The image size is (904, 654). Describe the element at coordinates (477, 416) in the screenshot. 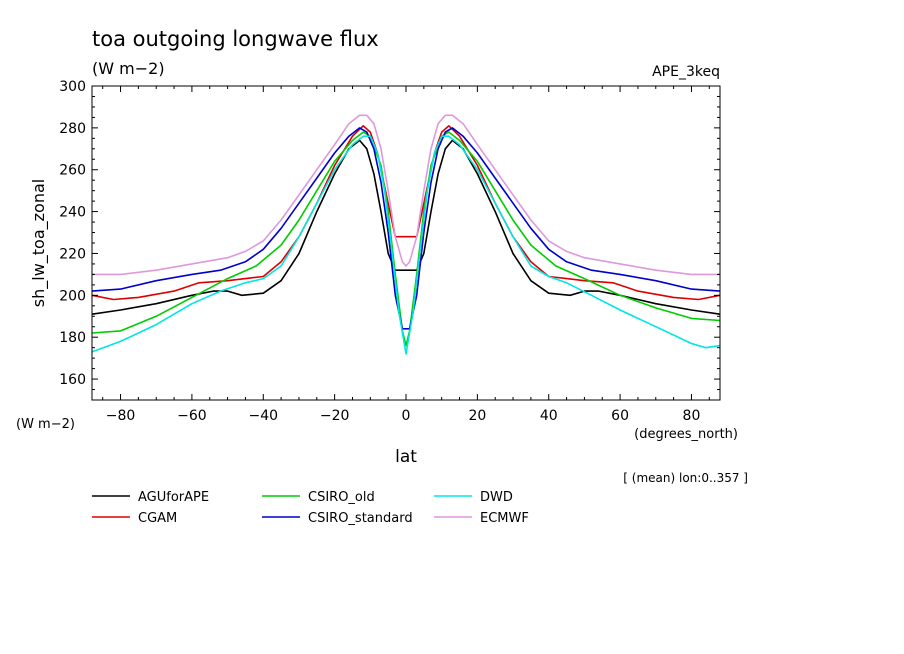

I see `x-tick-label: 20` at that location.